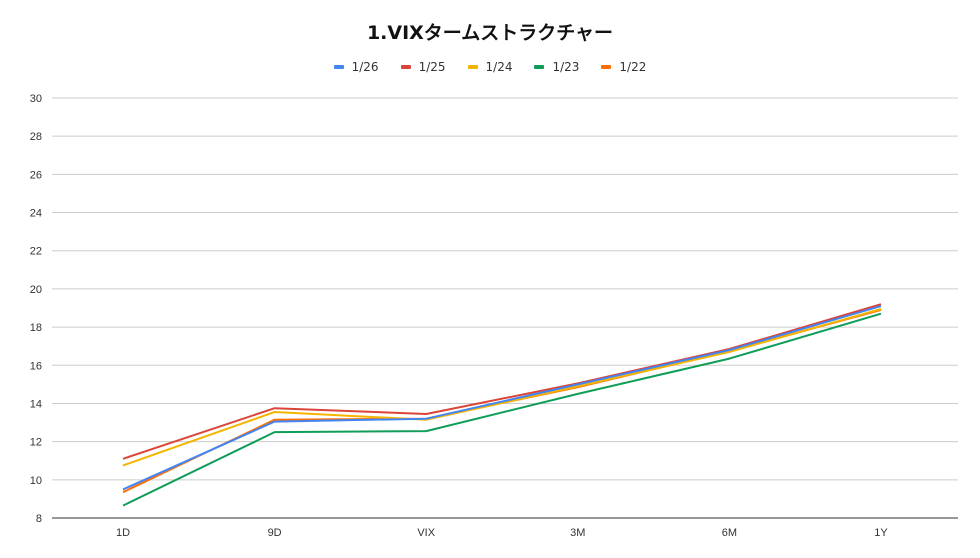 This screenshot has height=558, width=980. I want to click on legend-item: 1/26, so click(356, 67).